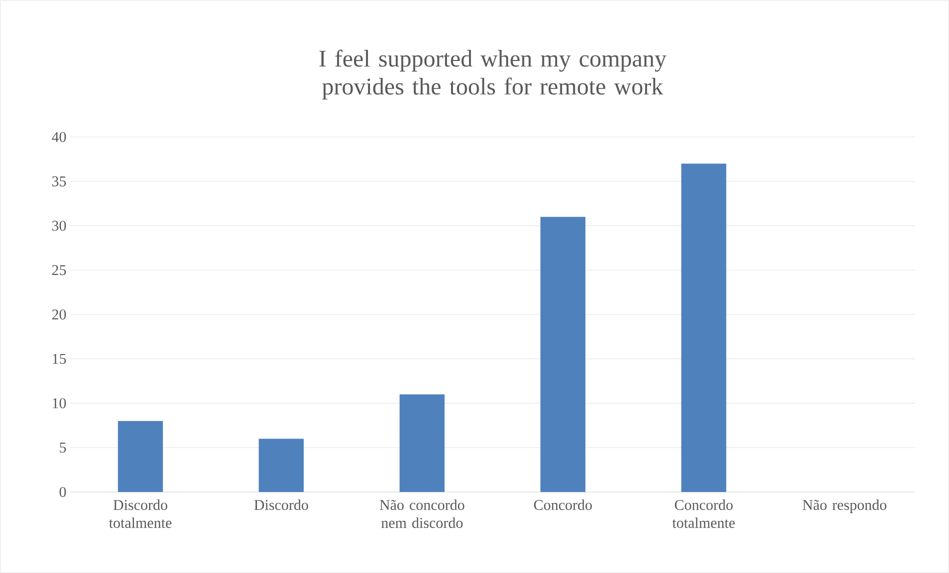 The width and height of the screenshot is (949, 573). Describe the element at coordinates (281, 505) in the screenshot. I see `x-tick-label: Discordo` at that location.